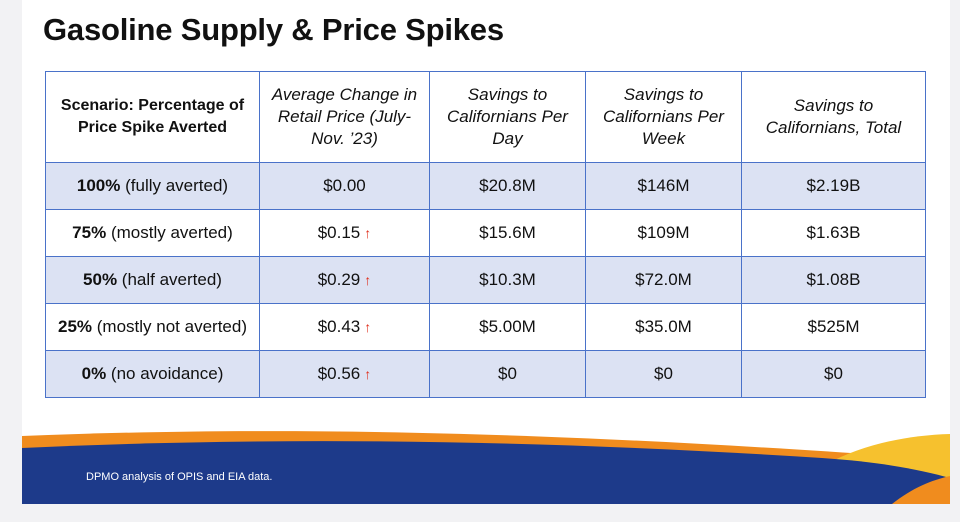 The width and height of the screenshot is (960, 522). What do you see at coordinates (171, 232) in the screenshot?
I see `scenario-desc: (mostly averted)` at bounding box center [171, 232].